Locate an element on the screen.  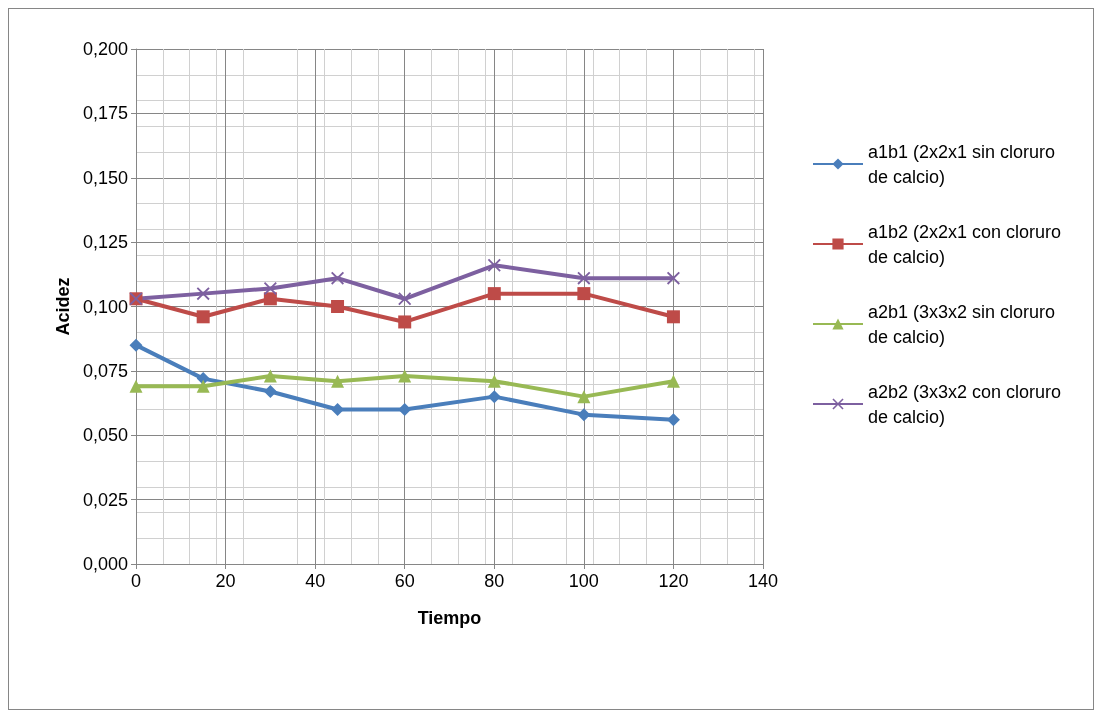
y-tick-label: 0,175 is located at coordinates (105, 113).